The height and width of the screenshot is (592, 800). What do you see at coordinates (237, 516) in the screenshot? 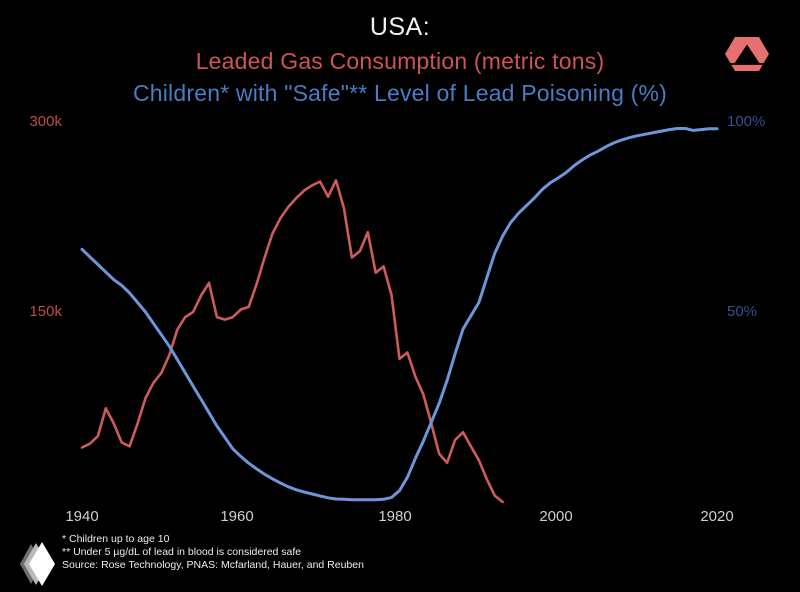
I see `x-axis-tick-1960: 1960` at bounding box center [237, 516].